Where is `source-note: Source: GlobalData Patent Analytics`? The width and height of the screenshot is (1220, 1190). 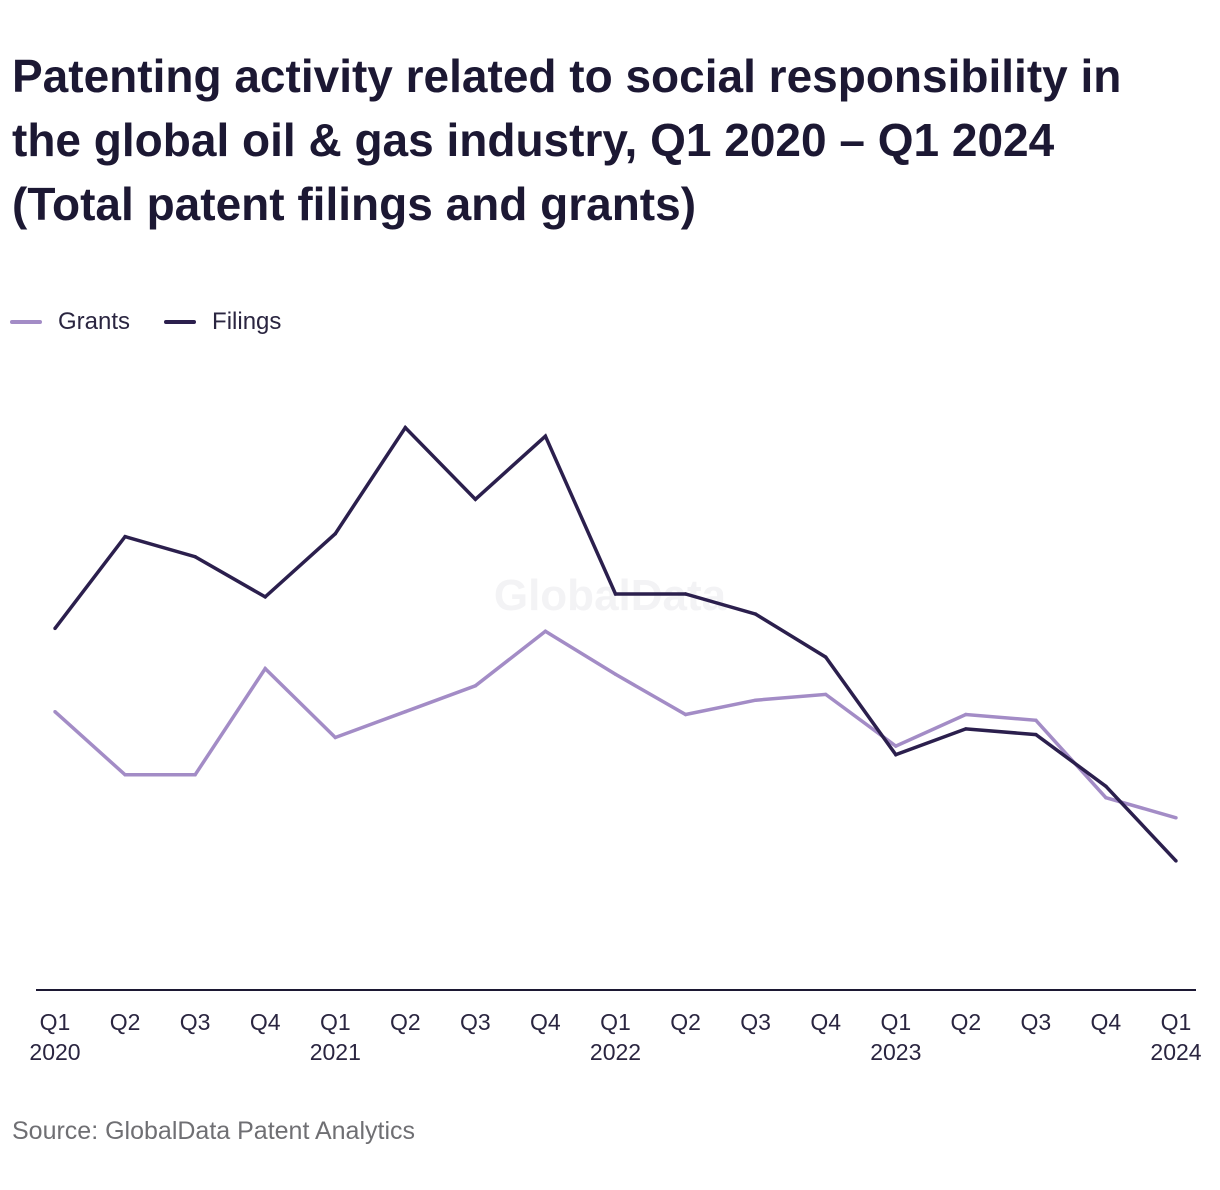 source-note: Source: GlobalData Patent Analytics is located at coordinates (214, 1131).